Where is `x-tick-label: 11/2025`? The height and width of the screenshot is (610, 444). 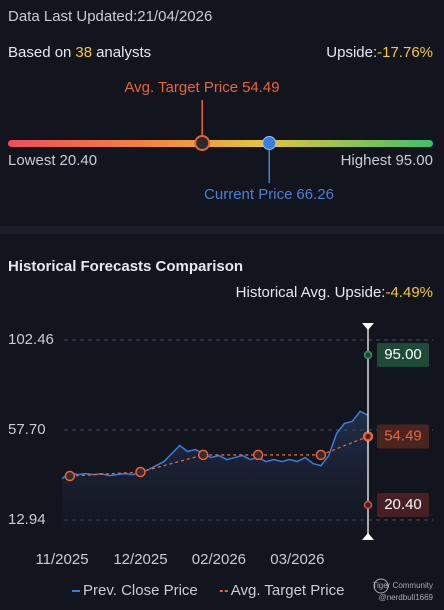 x-tick-label: 11/2025 is located at coordinates (61, 559).